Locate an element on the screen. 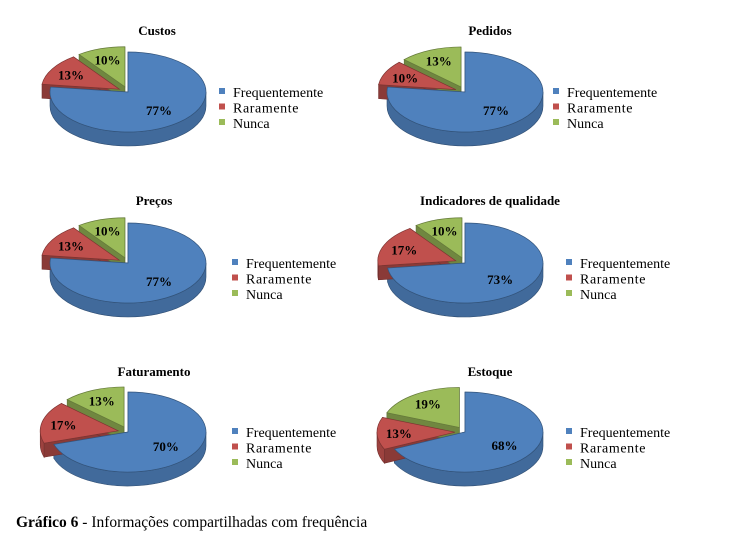  data-label: 19% is located at coordinates (428, 404).